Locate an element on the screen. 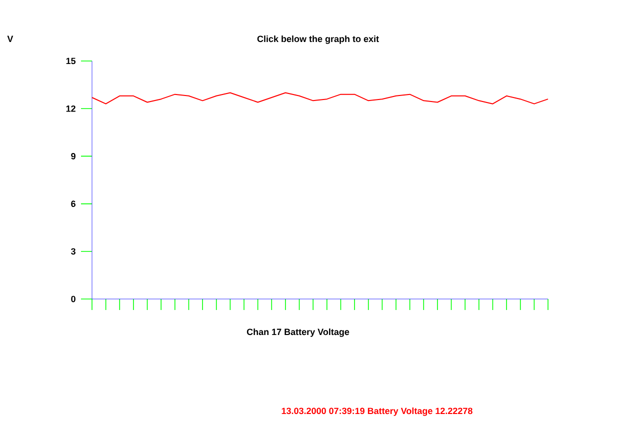 This screenshot has height=422, width=642. y-tick-label: 9 is located at coordinates (73, 156).